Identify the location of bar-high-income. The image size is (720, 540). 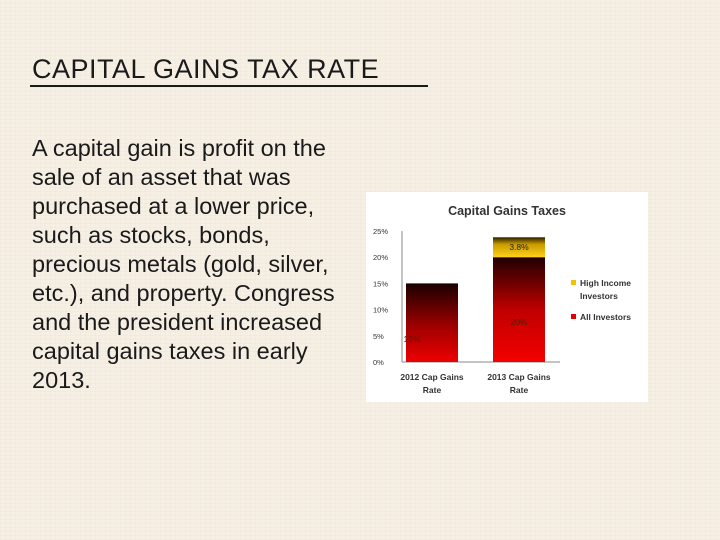
(519, 247).